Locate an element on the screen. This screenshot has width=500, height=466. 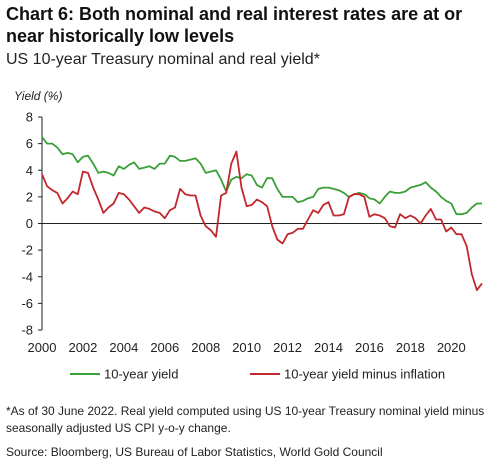
x-tick-label: 2018 is located at coordinates (410, 347).